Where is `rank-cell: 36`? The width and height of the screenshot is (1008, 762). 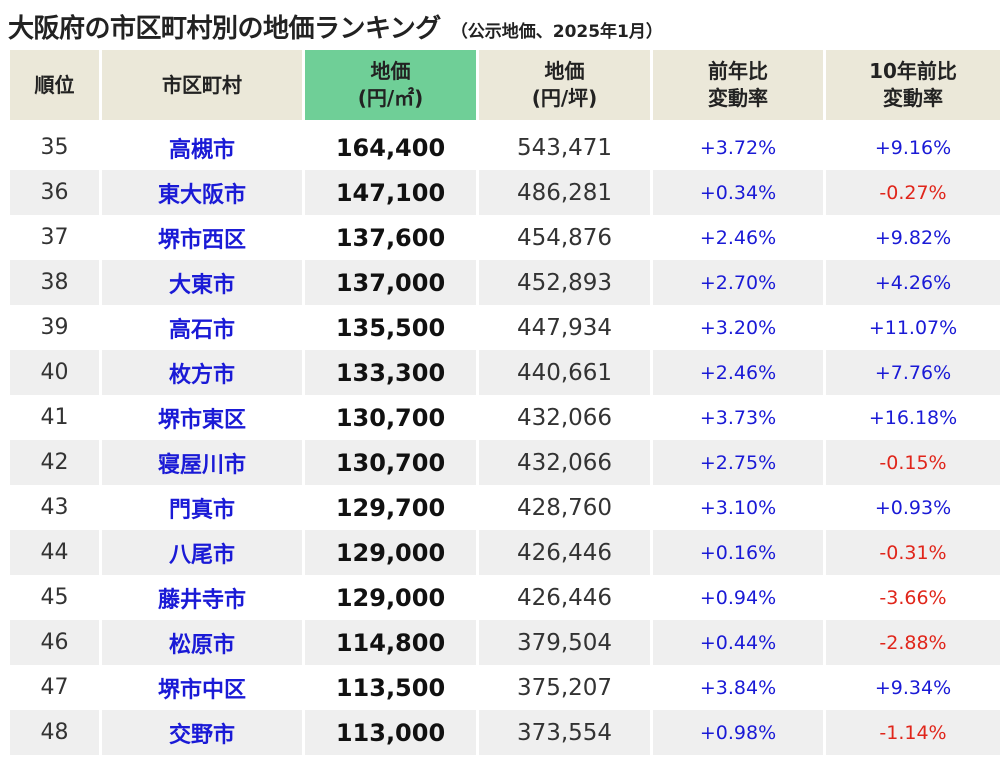 rank-cell: 36 is located at coordinates (56, 192).